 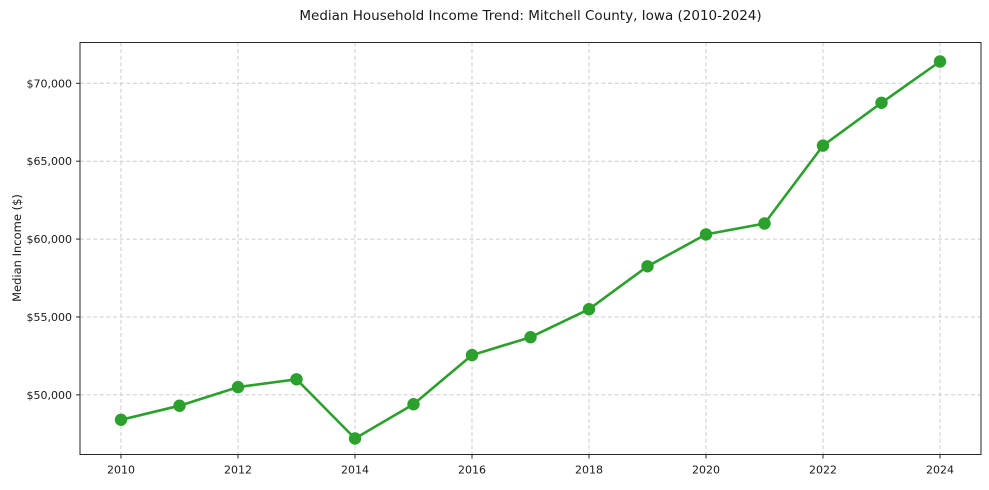 I want to click on data-point-2018, so click(x=589, y=309).